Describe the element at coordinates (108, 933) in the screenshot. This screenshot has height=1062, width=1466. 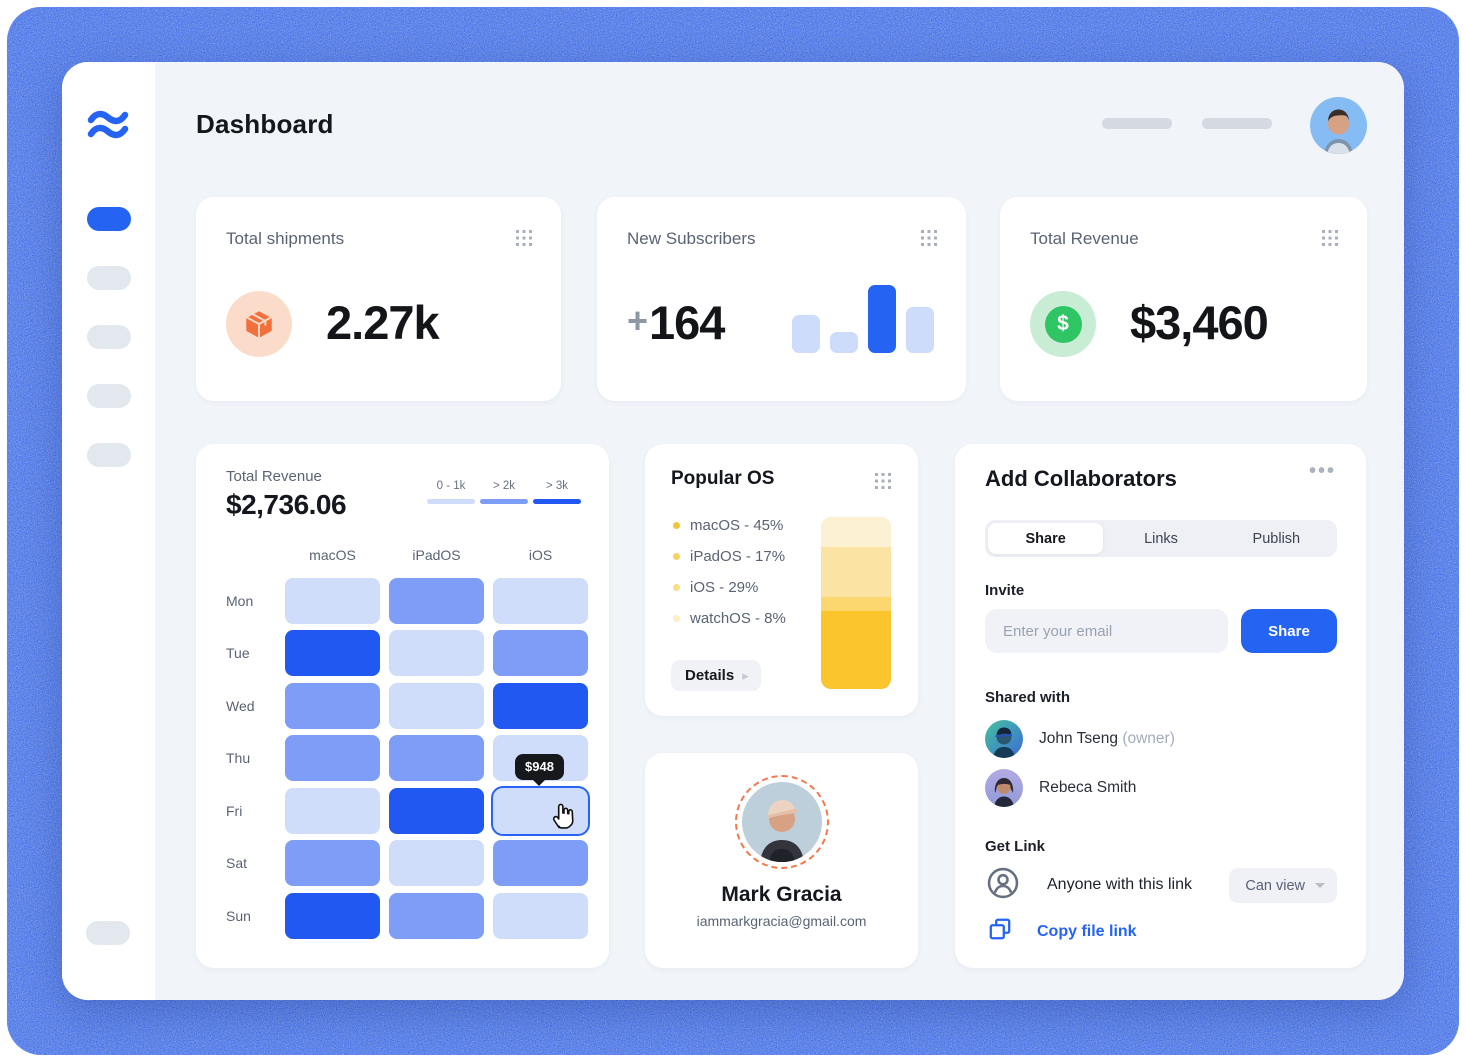
I see `sidebar-item-bottom` at that location.